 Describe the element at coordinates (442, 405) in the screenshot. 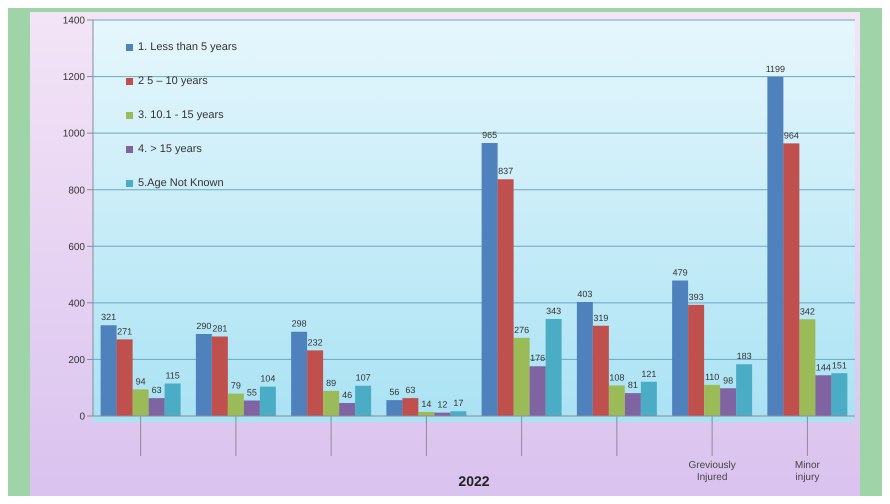

I see `data-label: 12` at that location.